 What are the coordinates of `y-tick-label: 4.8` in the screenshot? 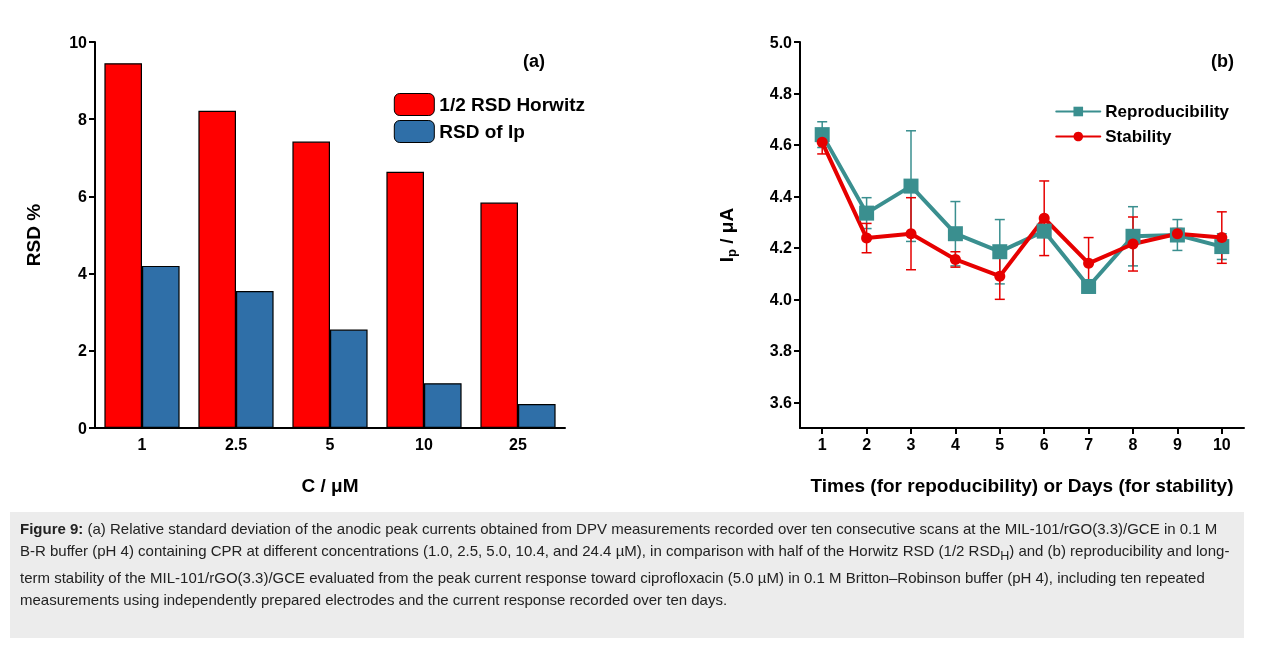 It's located at (781, 93).